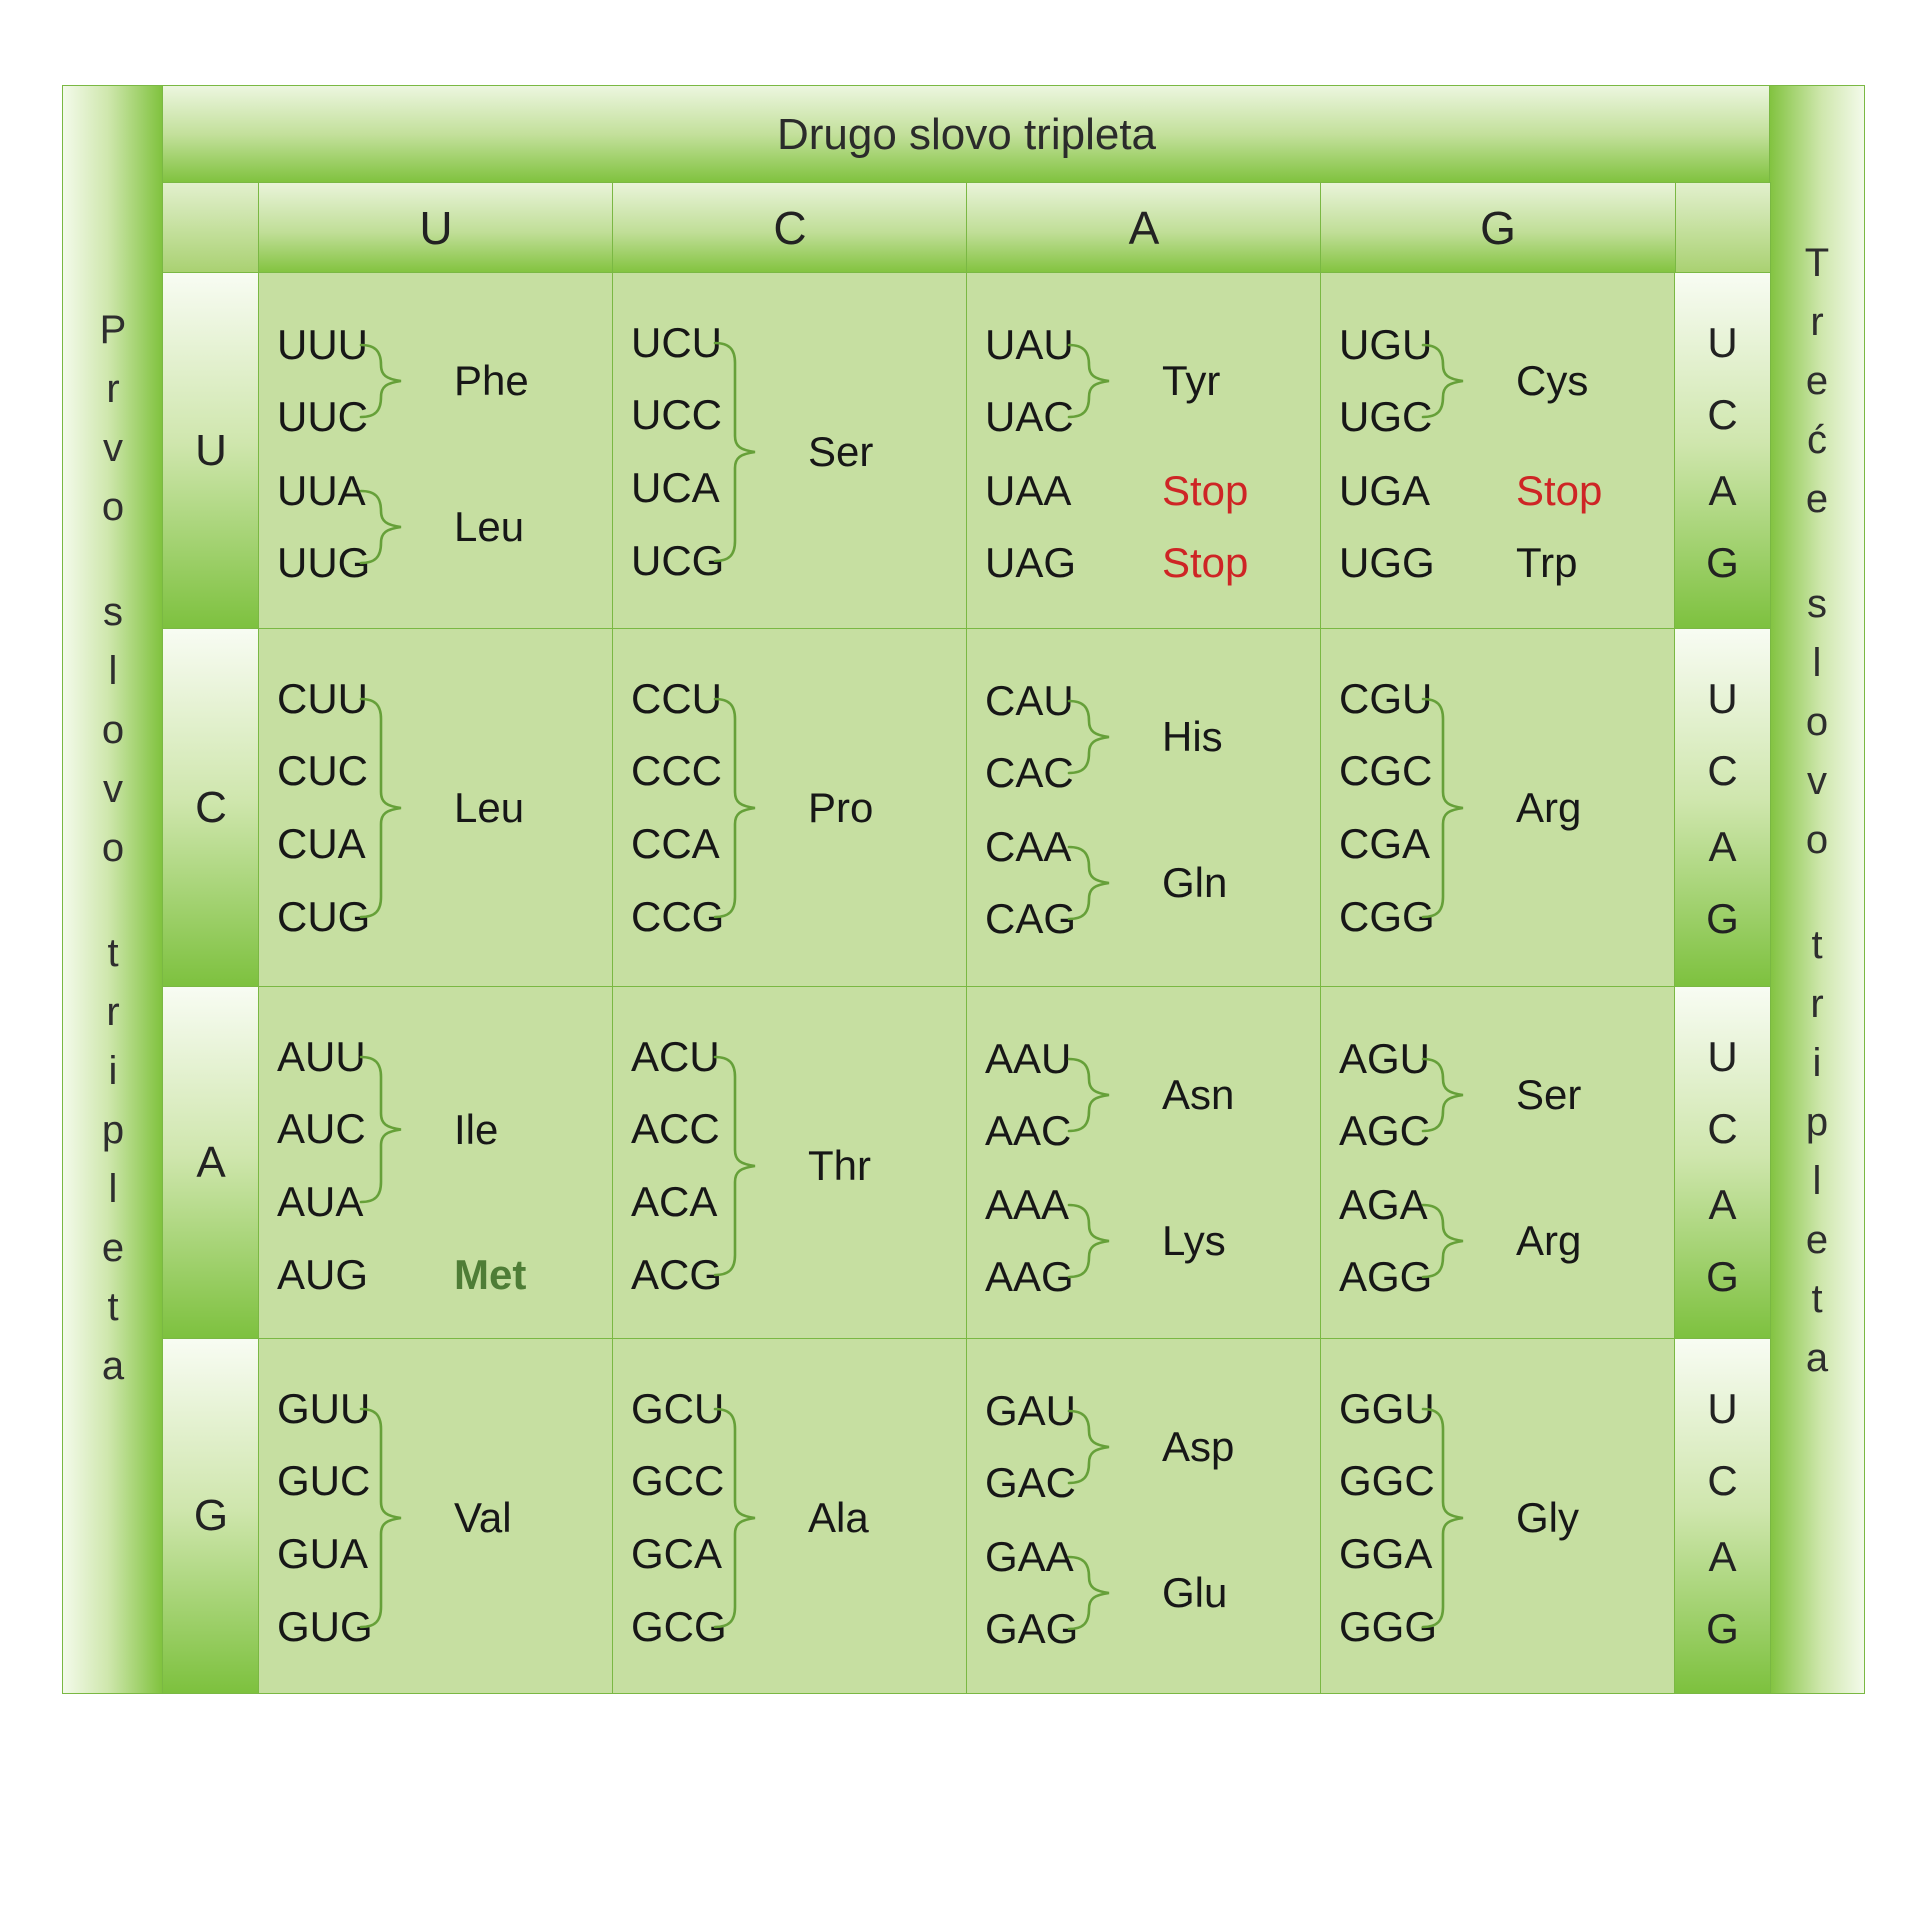  What do you see at coordinates (1029, 416) in the screenshot?
I see `codon-UAC: UAC` at bounding box center [1029, 416].